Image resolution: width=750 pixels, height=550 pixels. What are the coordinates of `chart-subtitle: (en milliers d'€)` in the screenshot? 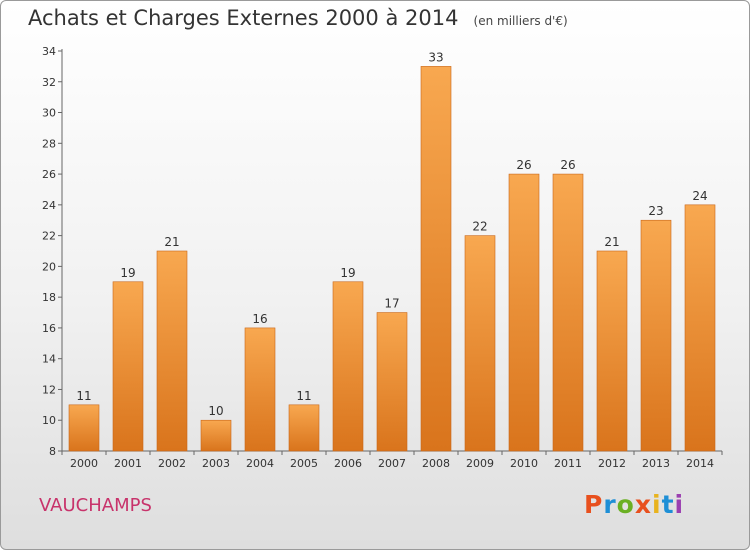 It's located at (520, 21).